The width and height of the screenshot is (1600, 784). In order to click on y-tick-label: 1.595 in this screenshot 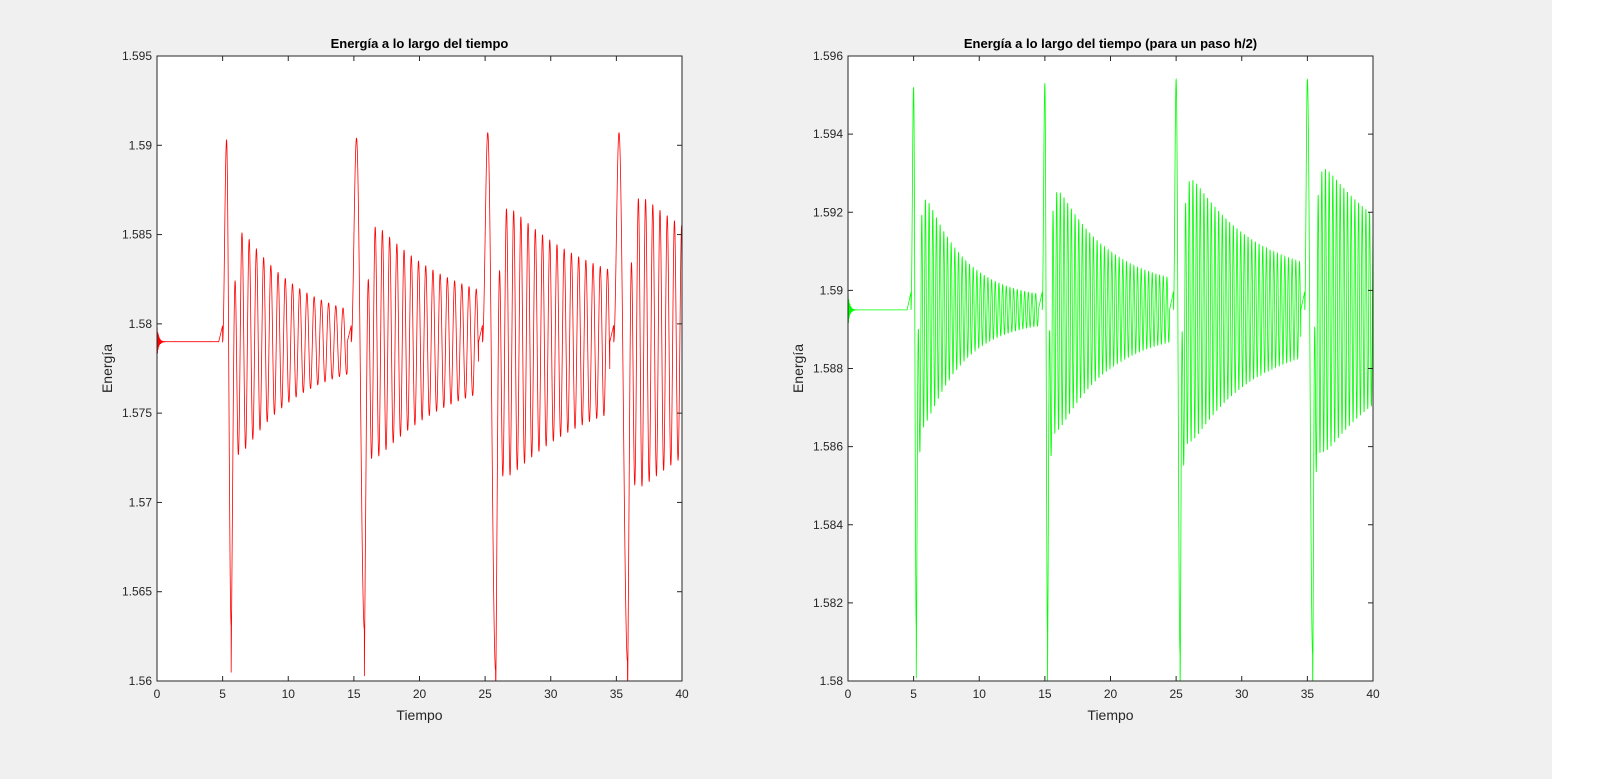, I will do `click(137, 56)`.